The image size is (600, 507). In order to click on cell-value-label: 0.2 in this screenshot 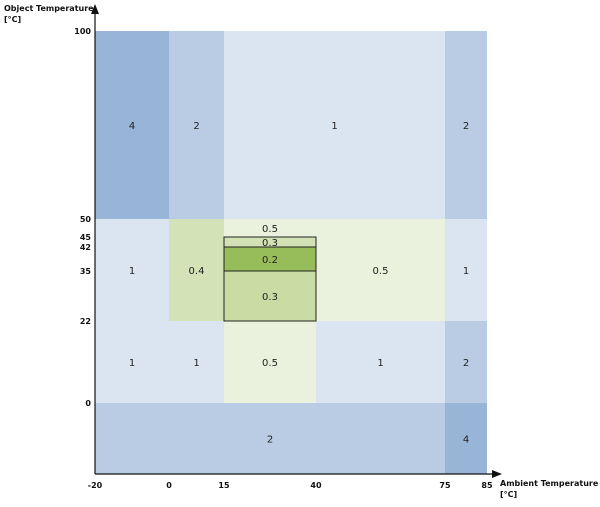, I will do `click(270, 260)`.